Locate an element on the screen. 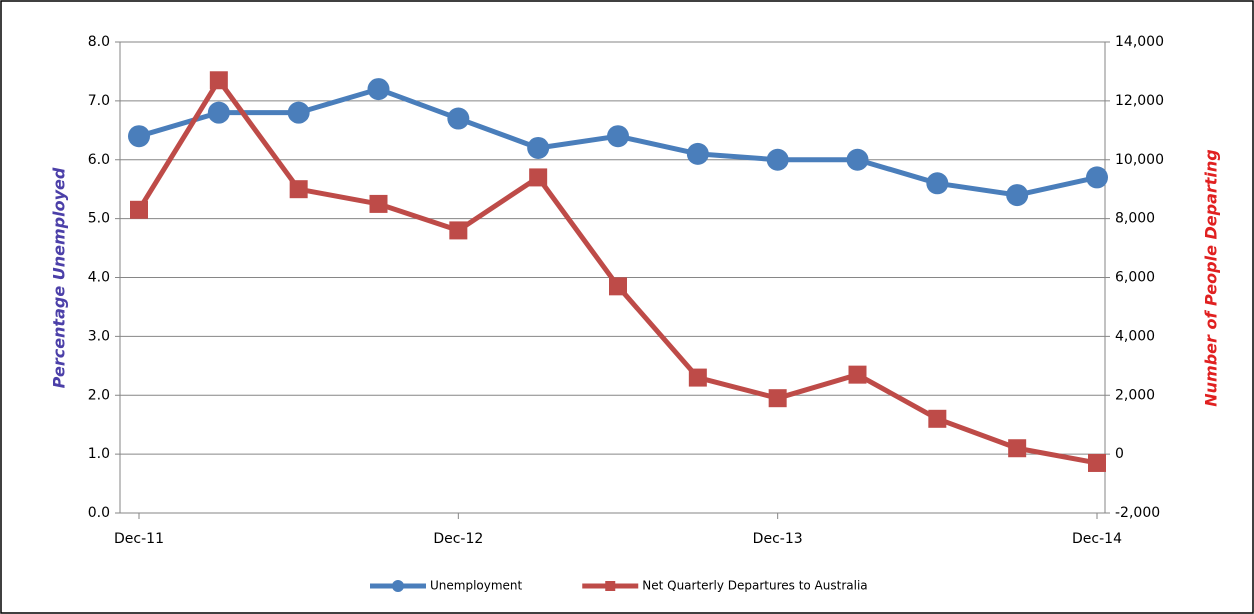 This screenshot has width=1254, height=614. y2-tick-label: 0 is located at coordinates (1119, 454).